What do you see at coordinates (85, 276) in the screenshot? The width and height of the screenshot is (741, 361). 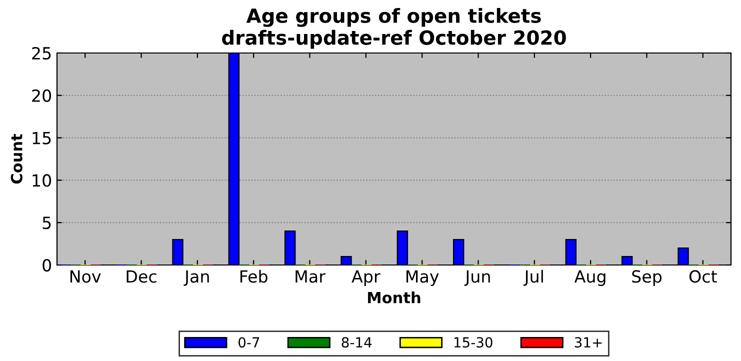 I see `x-tick-label: Nov` at bounding box center [85, 276].